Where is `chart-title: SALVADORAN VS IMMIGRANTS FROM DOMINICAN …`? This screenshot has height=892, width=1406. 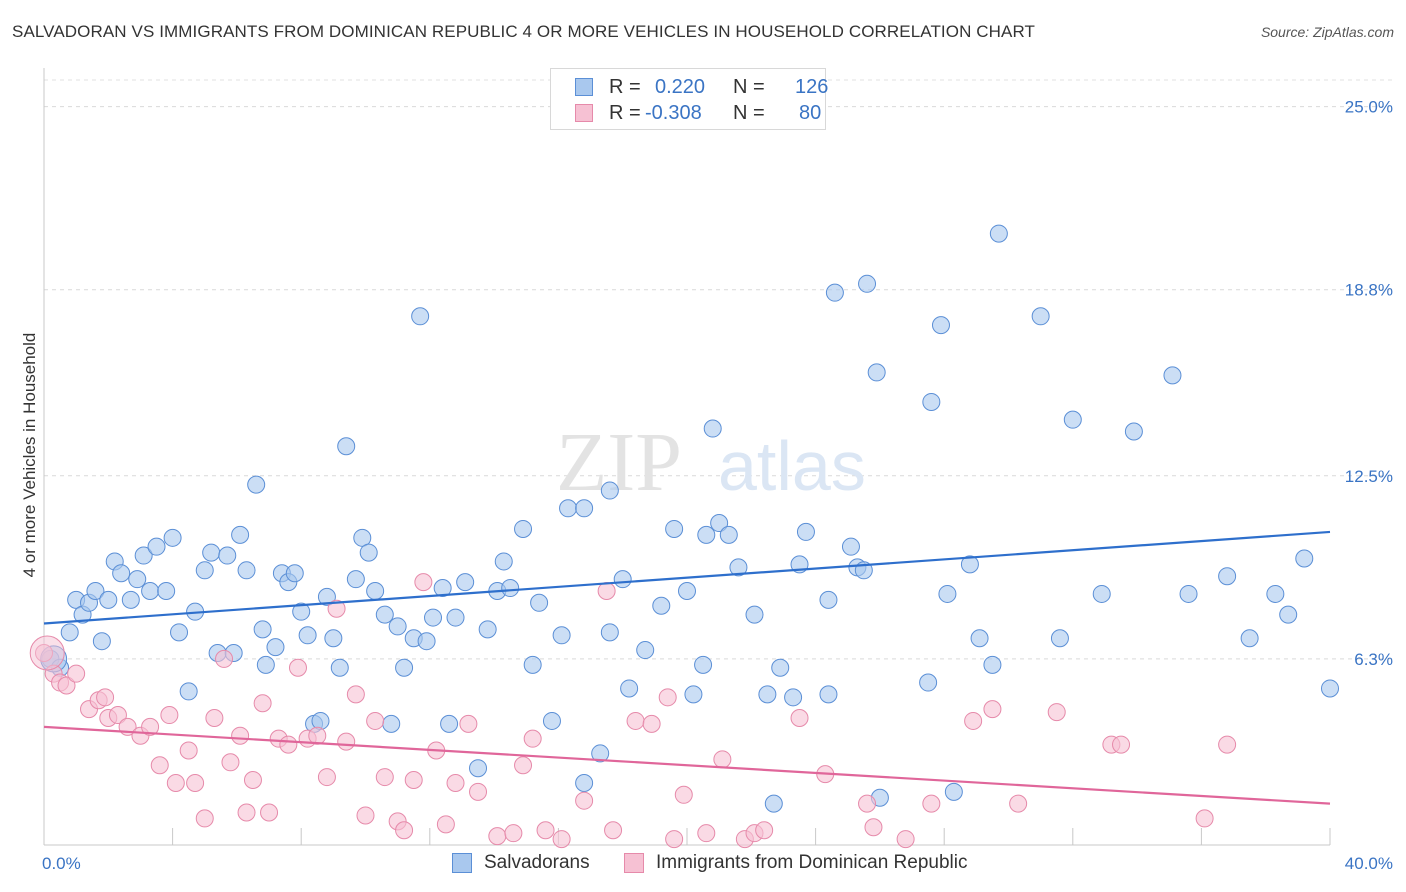 chart-title: SALVADORAN VS IMMIGRANTS FROM DOMINICAN … is located at coordinates (524, 31).